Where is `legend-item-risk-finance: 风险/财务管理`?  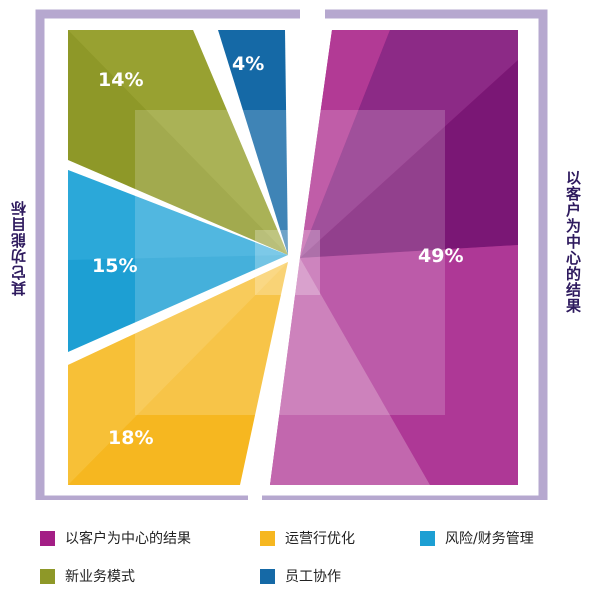 legend-item-risk-finance: 风险/财务管理 is located at coordinates (477, 538).